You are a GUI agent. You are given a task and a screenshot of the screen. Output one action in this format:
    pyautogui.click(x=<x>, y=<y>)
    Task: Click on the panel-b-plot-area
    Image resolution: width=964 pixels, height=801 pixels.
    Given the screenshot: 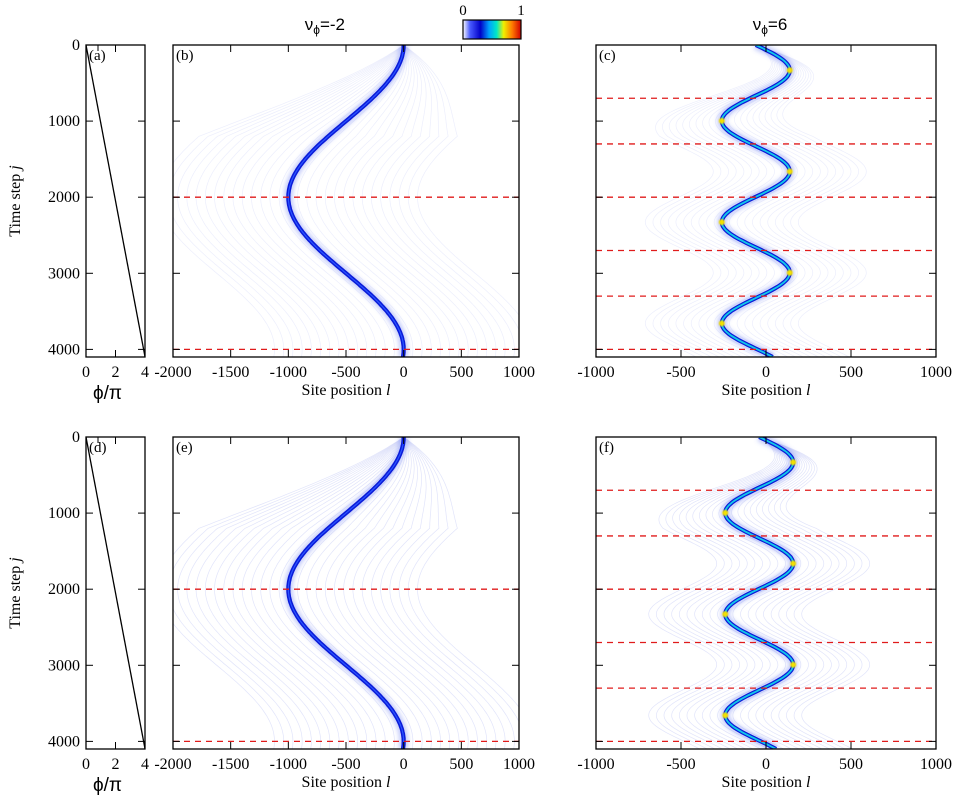 What is the action you would take?
    pyautogui.click(x=346, y=201)
    